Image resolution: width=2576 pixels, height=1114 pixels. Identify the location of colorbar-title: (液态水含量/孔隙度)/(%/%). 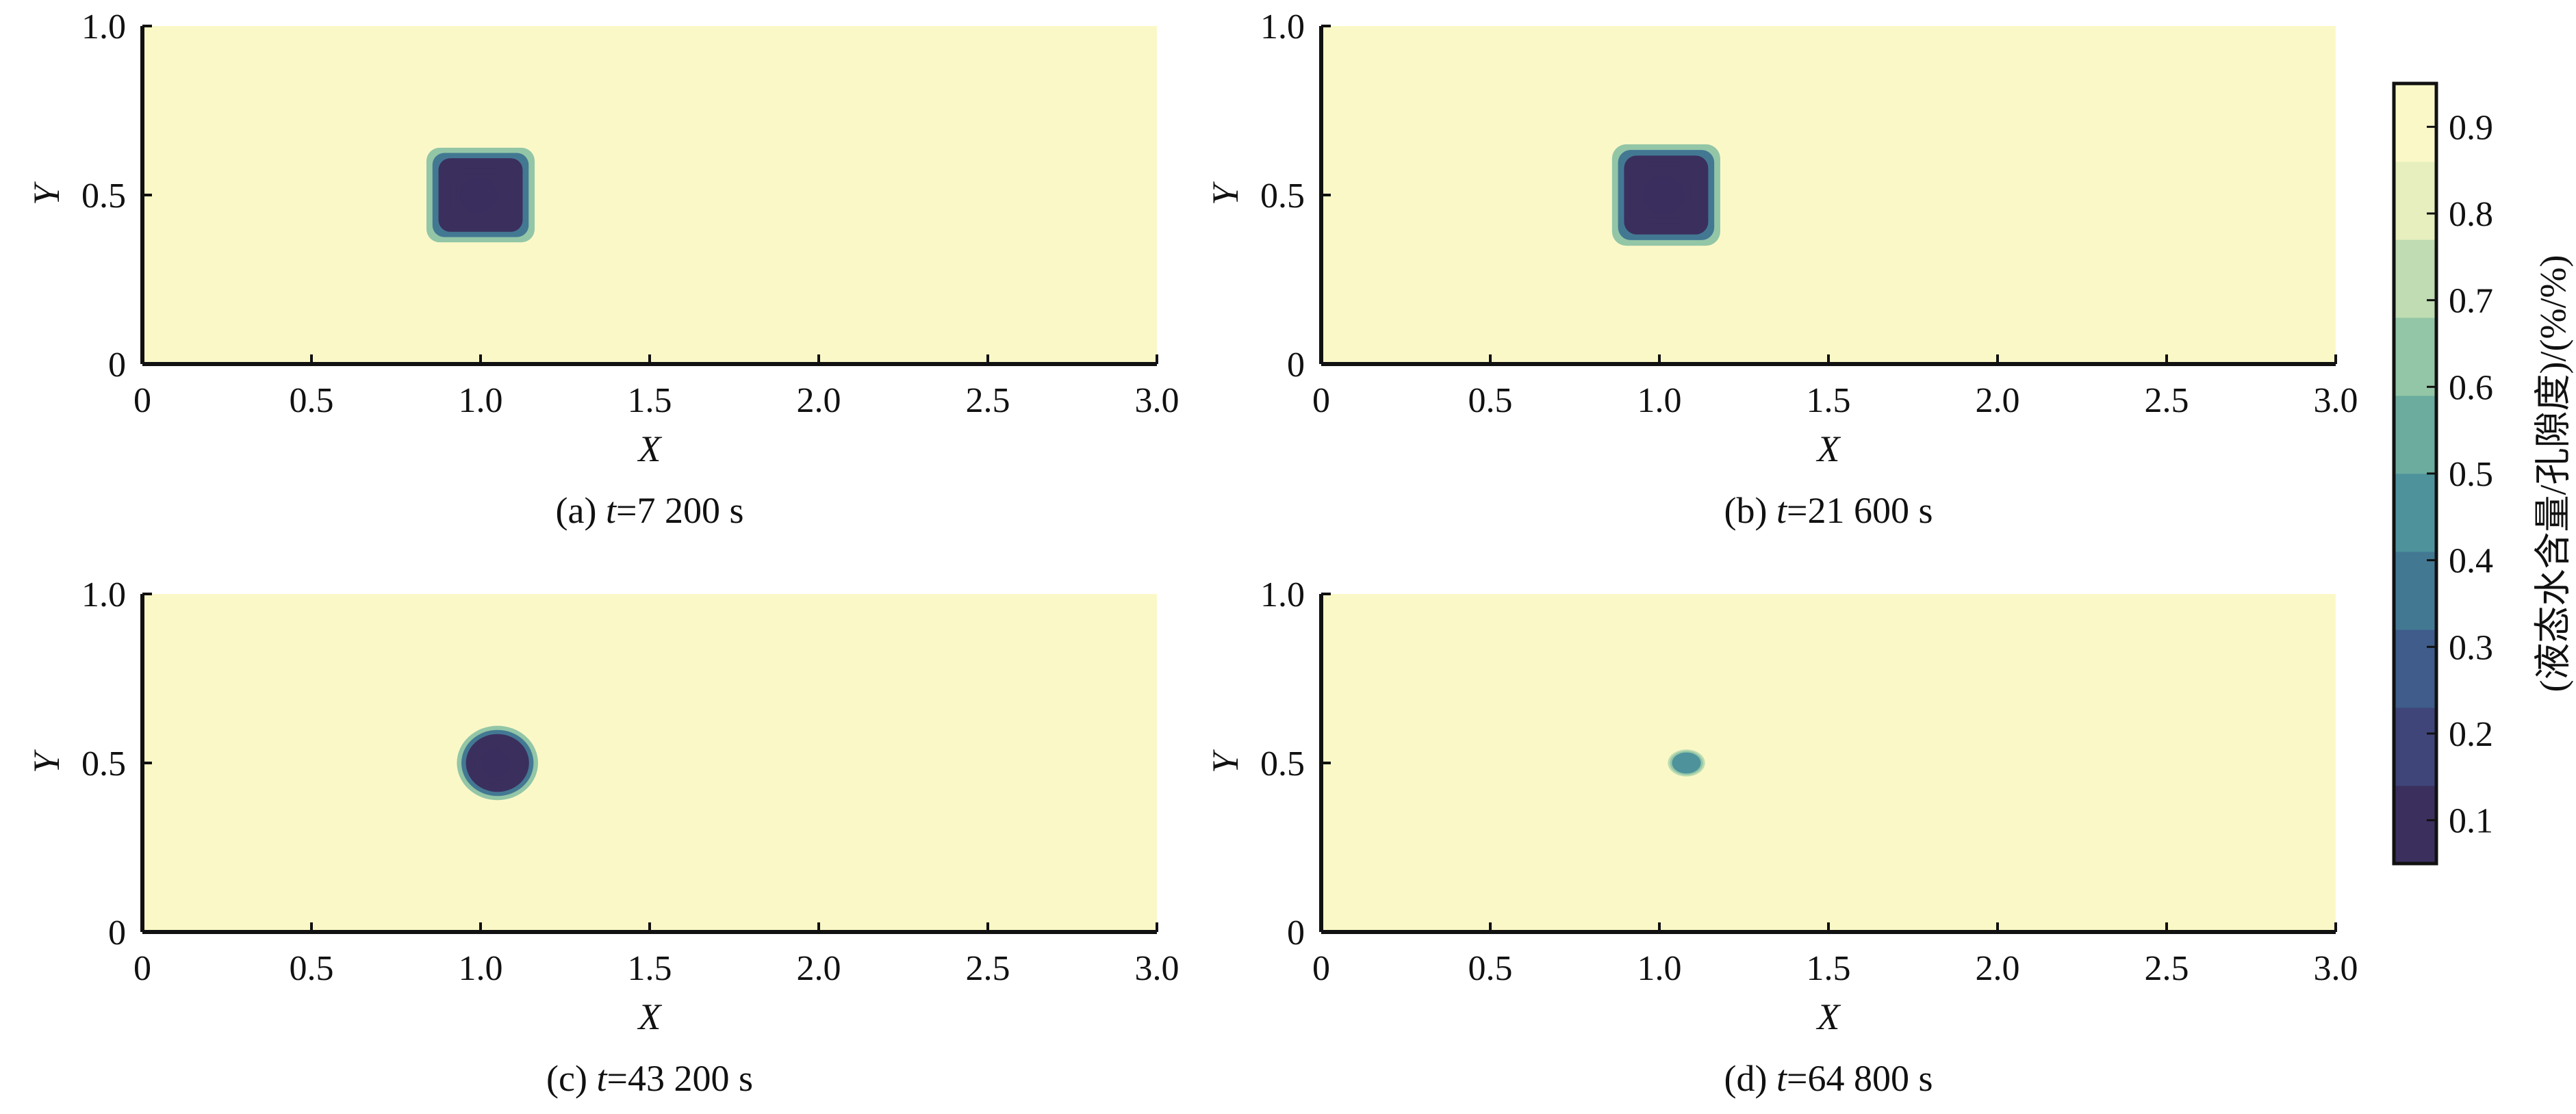
(2552, 473).